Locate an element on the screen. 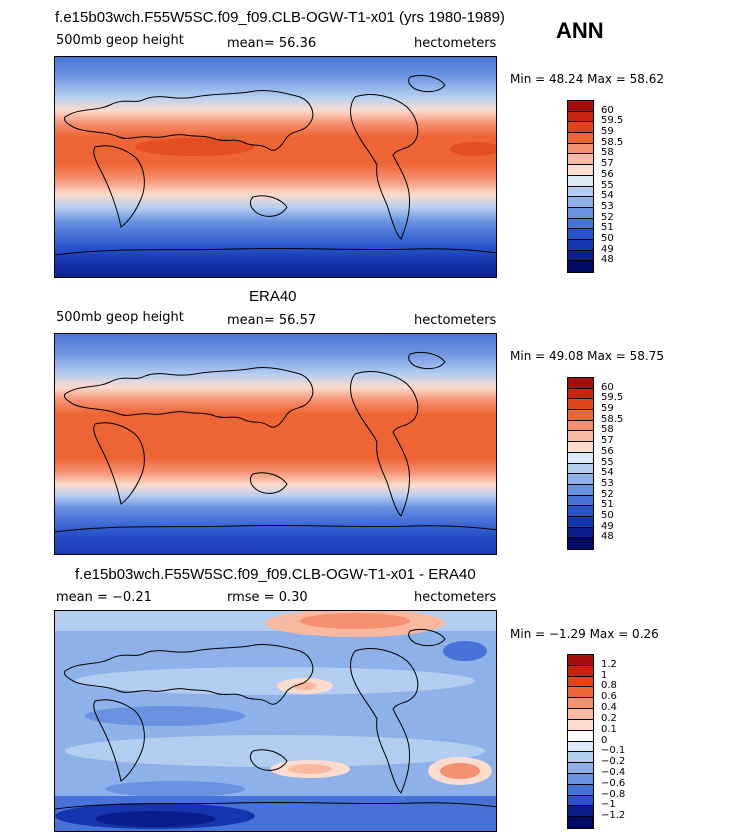  panel-1-minmax: Min = 48.24 Max = 58.62 is located at coordinates (587, 79).